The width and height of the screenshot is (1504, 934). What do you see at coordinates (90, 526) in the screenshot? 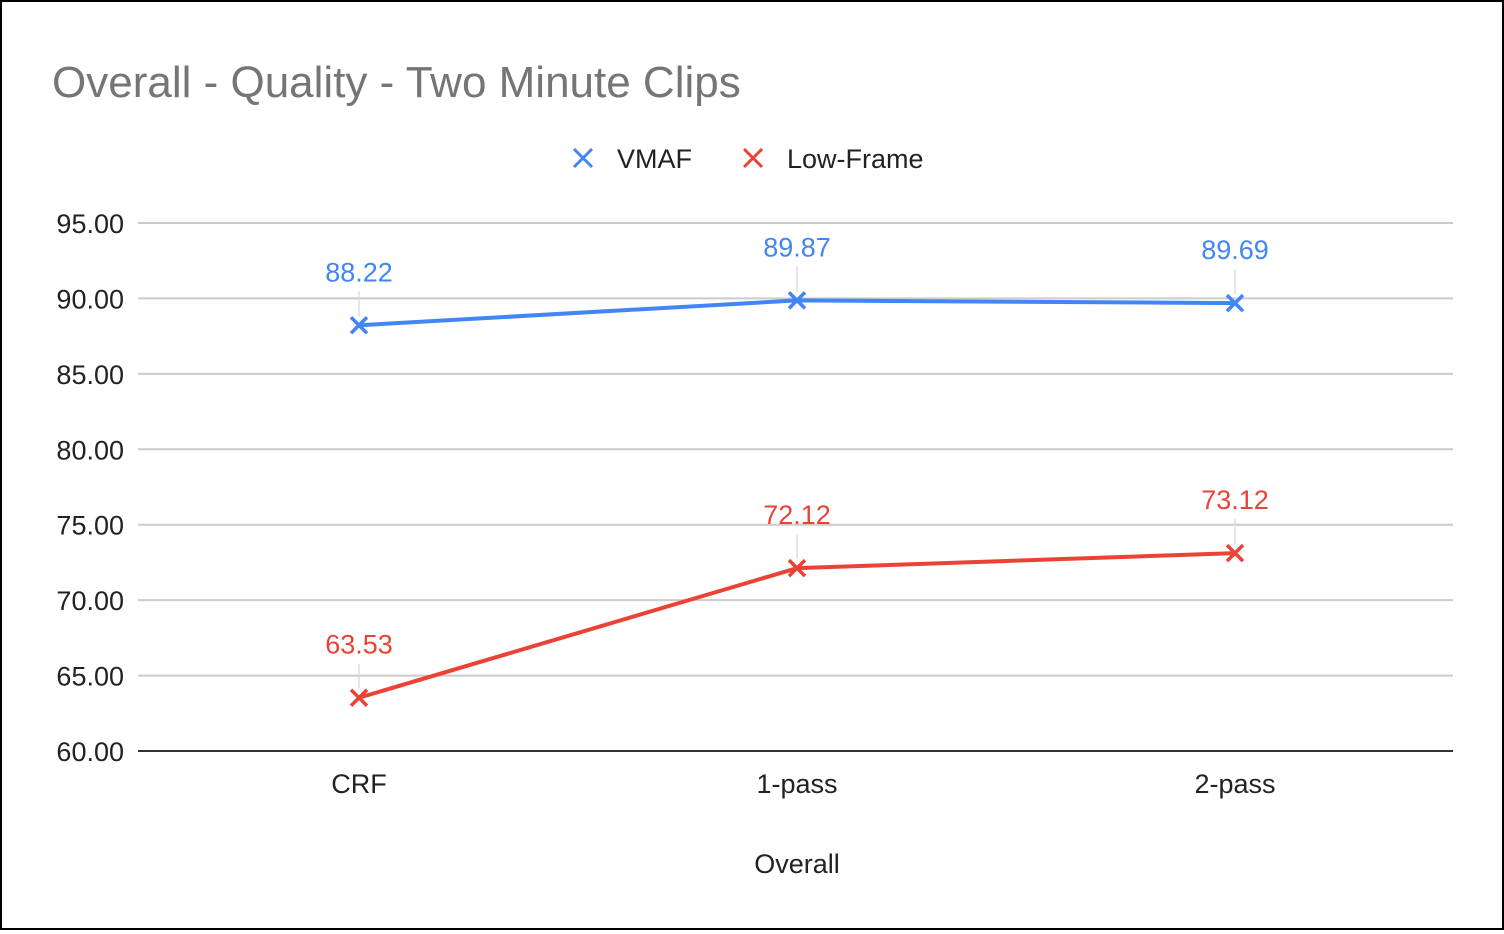
I see `y-tick-label: 75.00` at bounding box center [90, 526].